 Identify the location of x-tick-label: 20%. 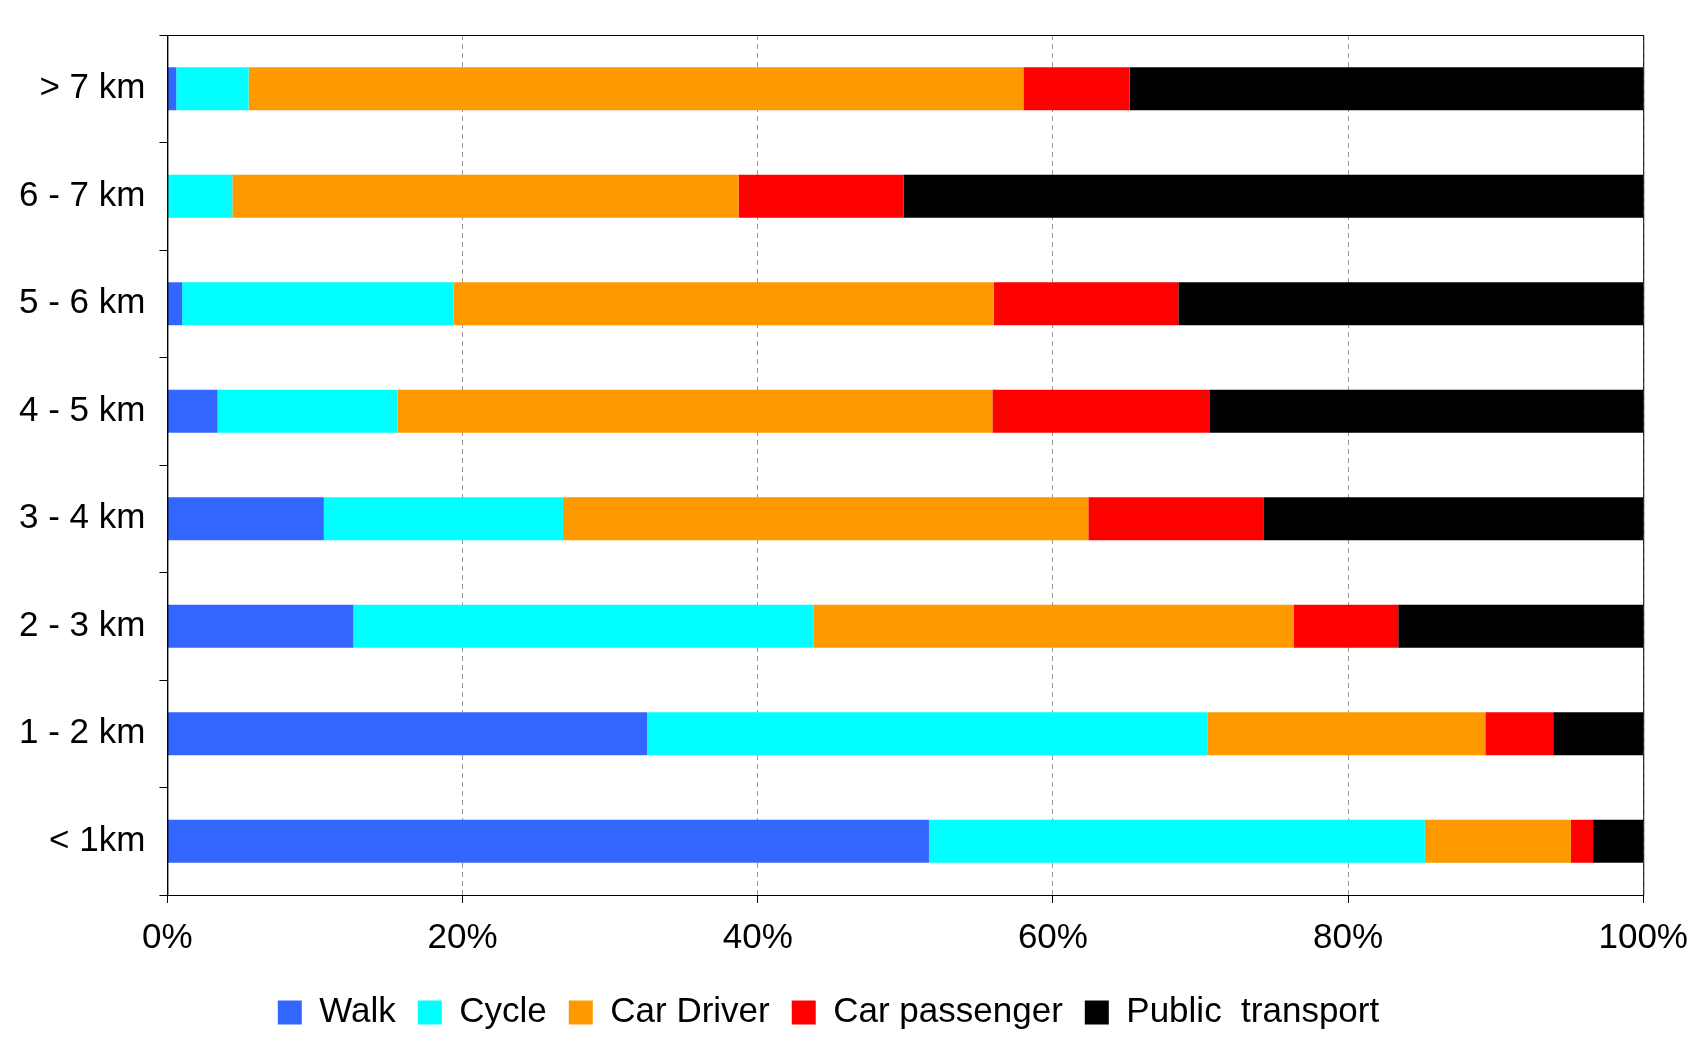
(462, 935).